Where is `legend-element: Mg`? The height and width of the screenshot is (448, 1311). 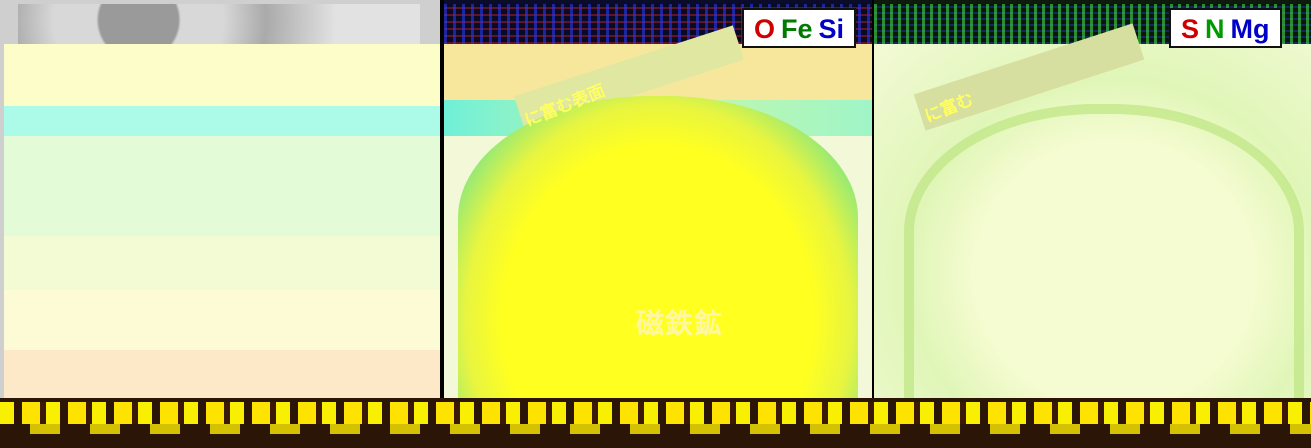 legend-element: Mg is located at coordinates (1250, 29).